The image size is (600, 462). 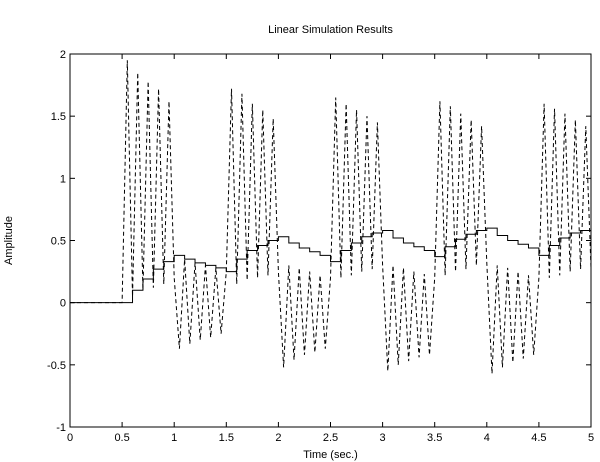 I want to click on y-axis-label: Amplitude, so click(x=9, y=240).